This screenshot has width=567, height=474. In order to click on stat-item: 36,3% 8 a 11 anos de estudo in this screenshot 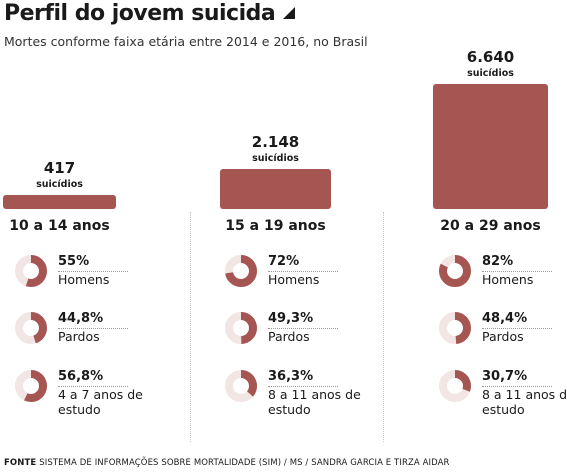, I will do `click(299, 397)`.